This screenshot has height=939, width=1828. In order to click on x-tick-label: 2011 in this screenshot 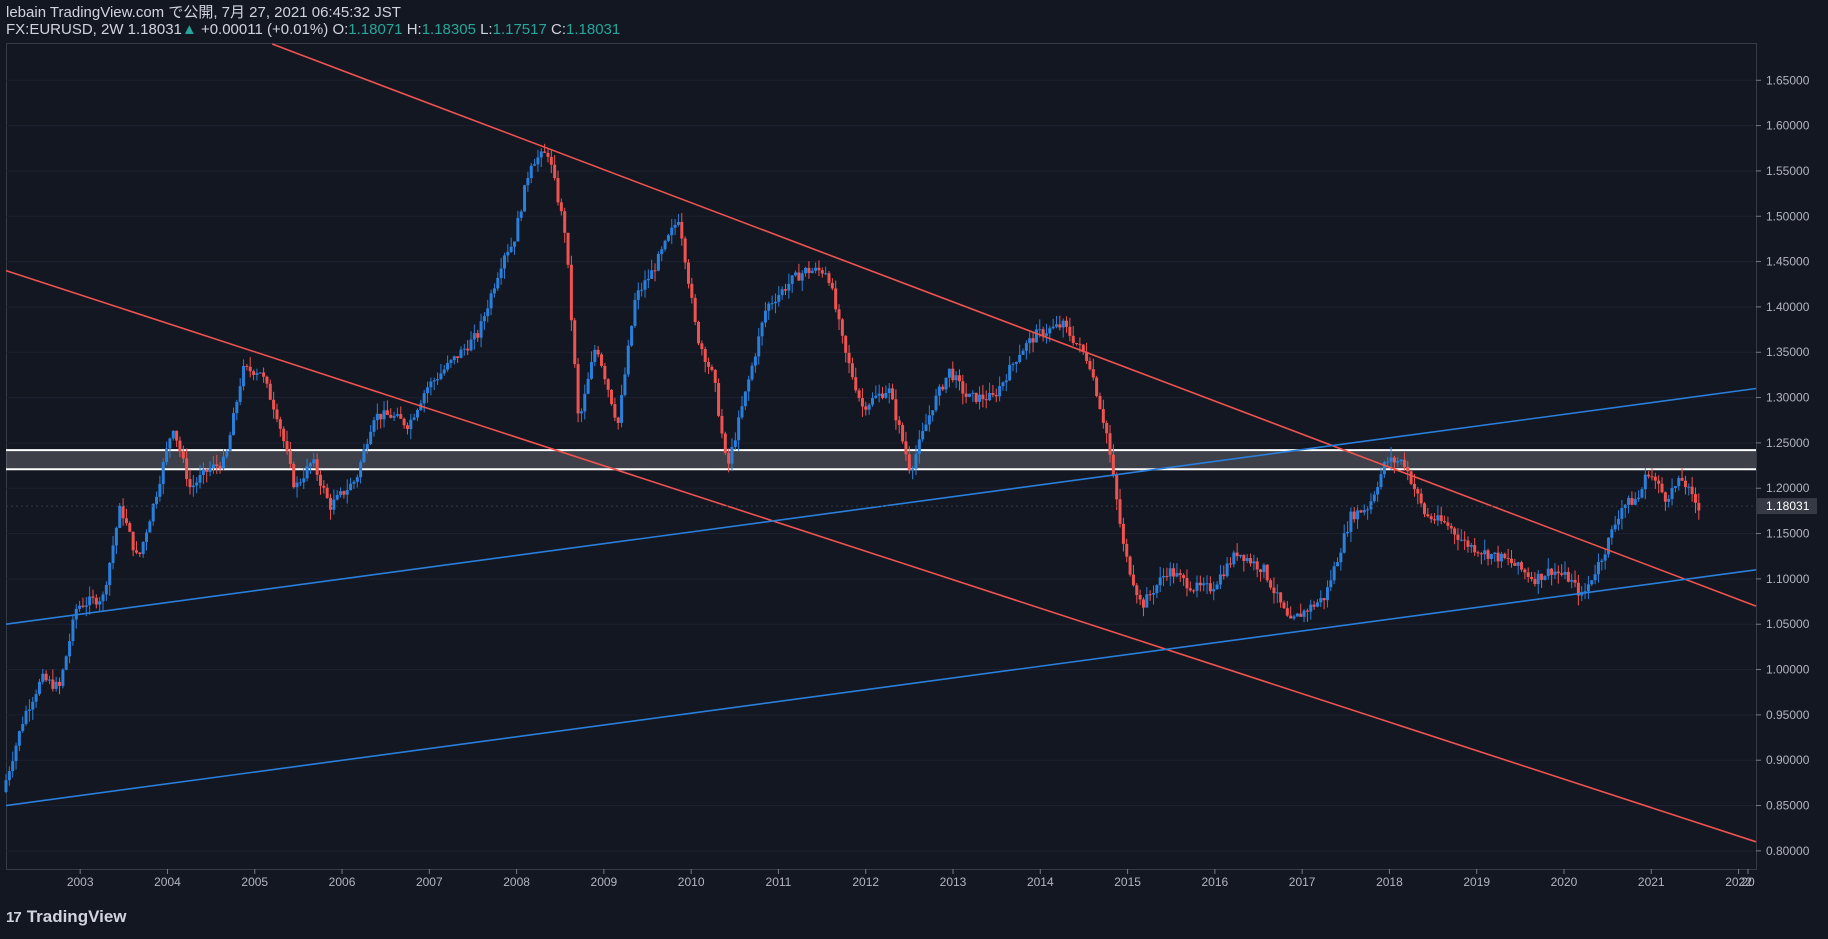, I will do `click(779, 882)`.